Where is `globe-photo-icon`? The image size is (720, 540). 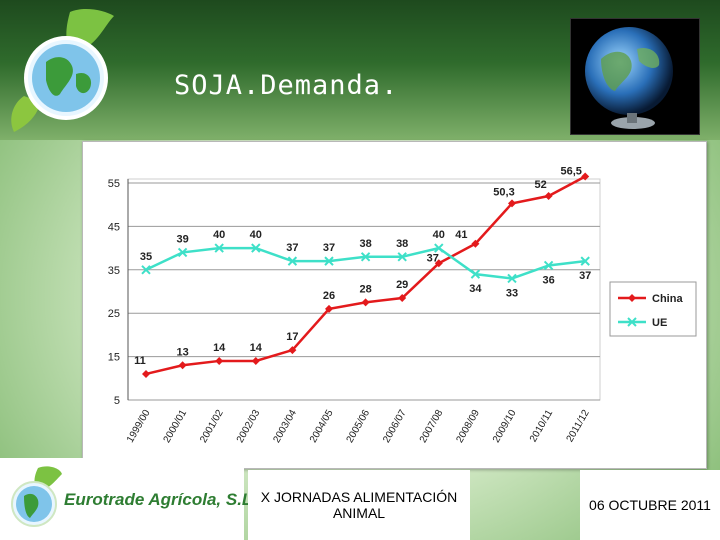
globe-photo-icon is located at coordinates (629, 78).